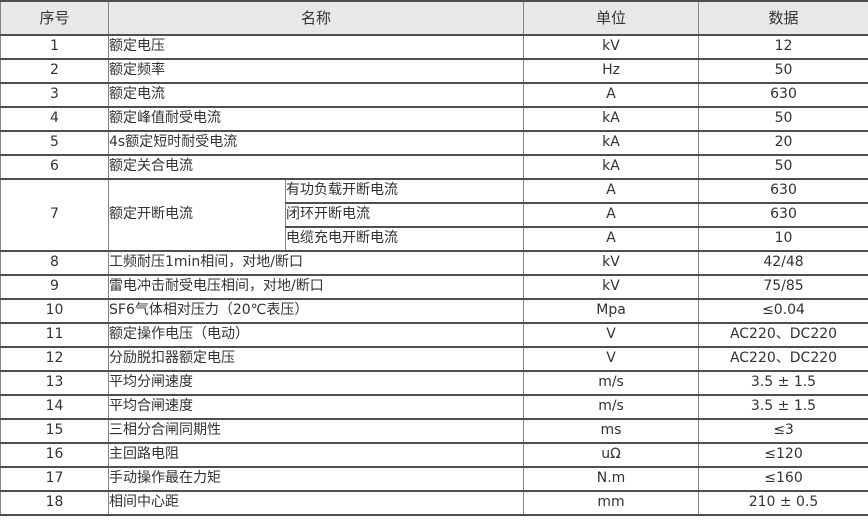 This screenshot has height=526, width=868. I want to click on cell-unit: mm, so click(611, 503).